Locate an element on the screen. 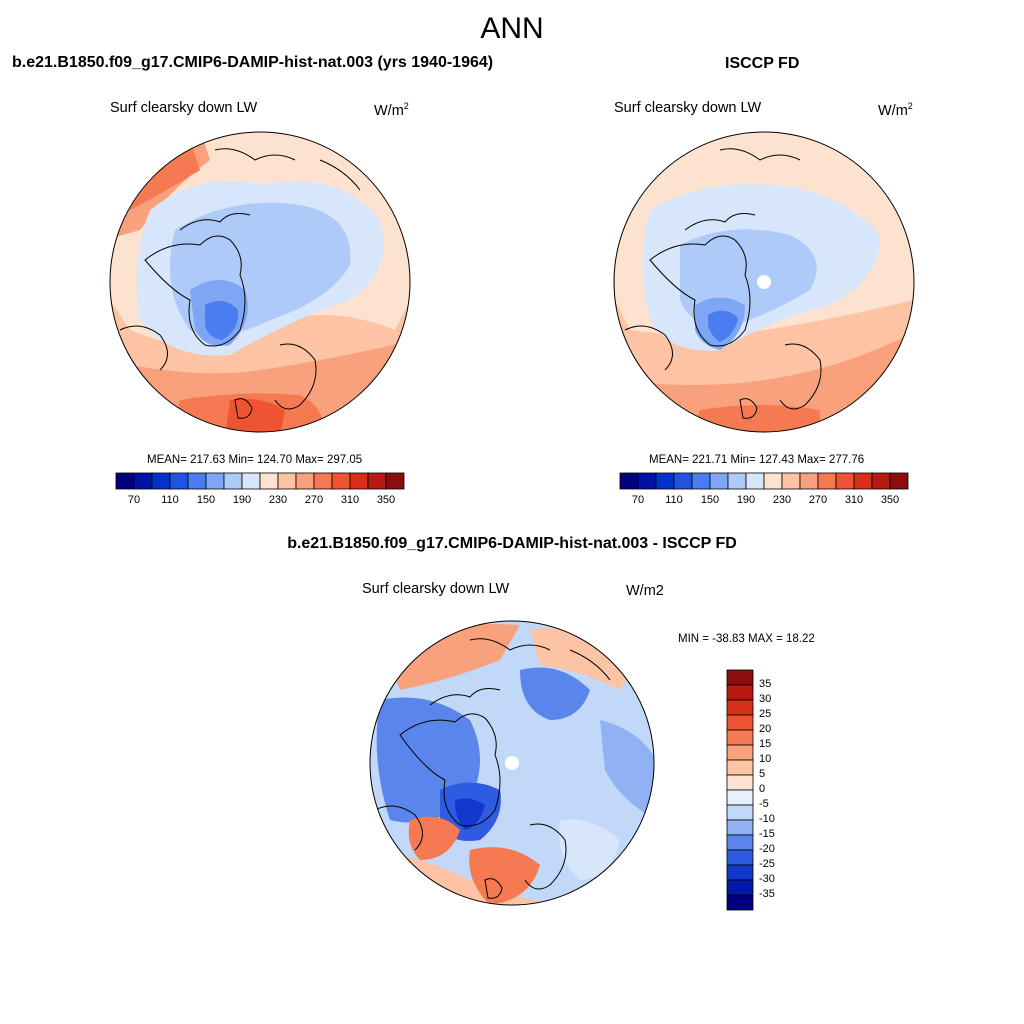 This screenshot has height=1024, width=1024. obs-colorbar-tick-label: 350 is located at coordinates (890, 500).